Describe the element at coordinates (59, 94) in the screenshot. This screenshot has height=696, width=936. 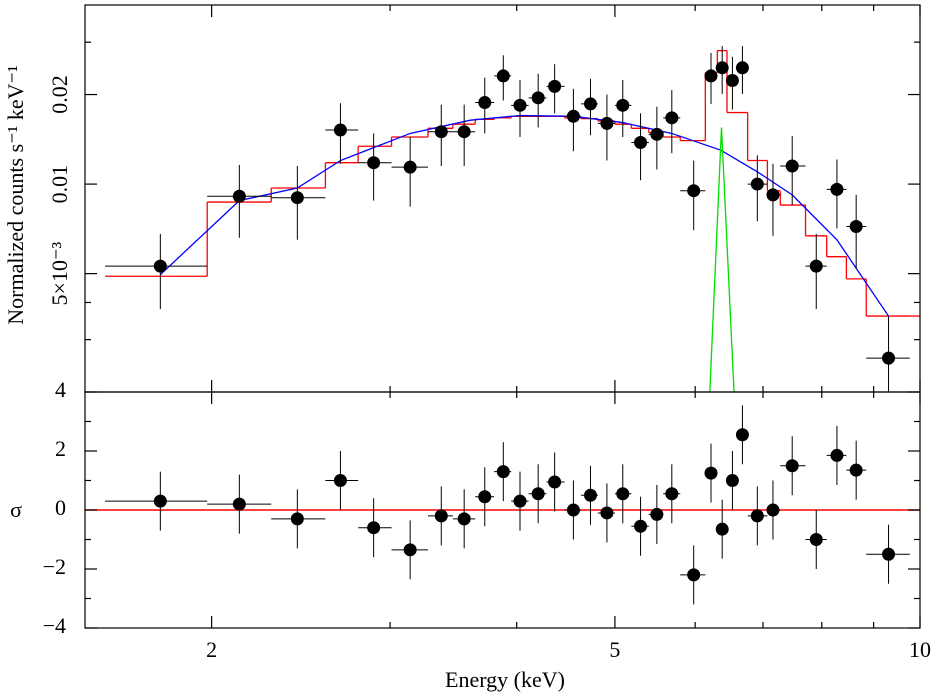
I see `y-tick-label: 0.02` at that location.